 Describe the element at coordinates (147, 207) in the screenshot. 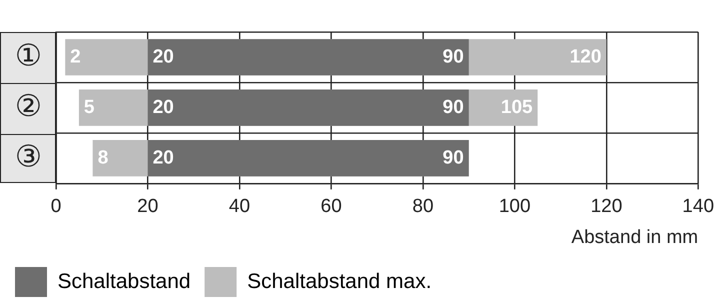

I see `x-tick-label: 20` at that location.